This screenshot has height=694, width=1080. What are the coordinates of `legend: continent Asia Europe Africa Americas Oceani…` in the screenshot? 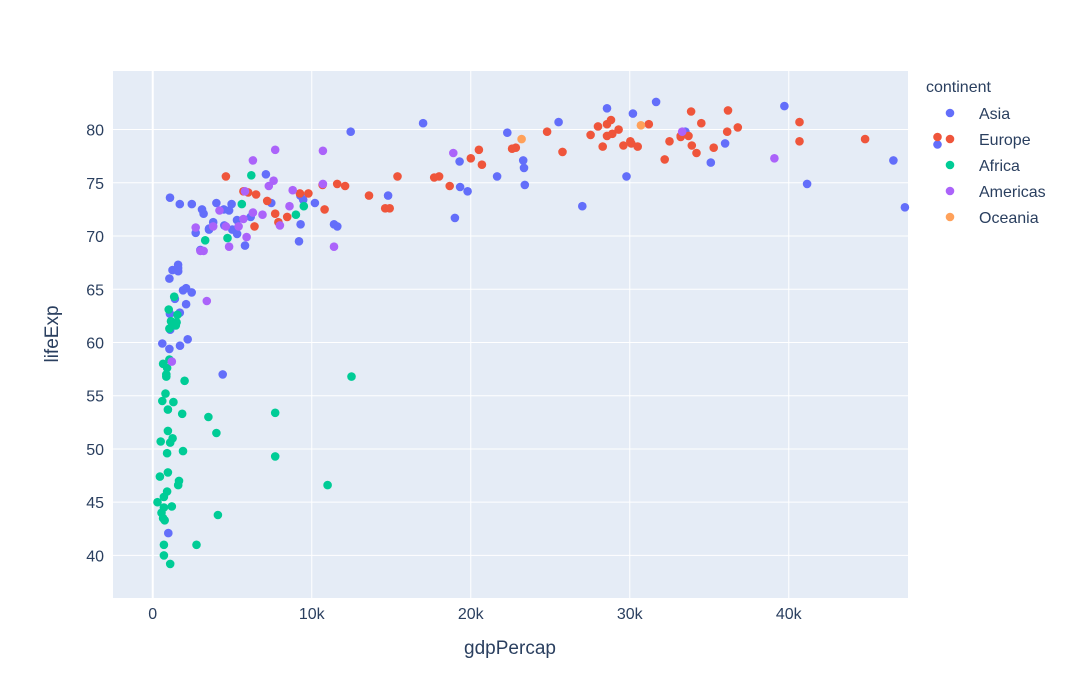 It's located at (986, 153).